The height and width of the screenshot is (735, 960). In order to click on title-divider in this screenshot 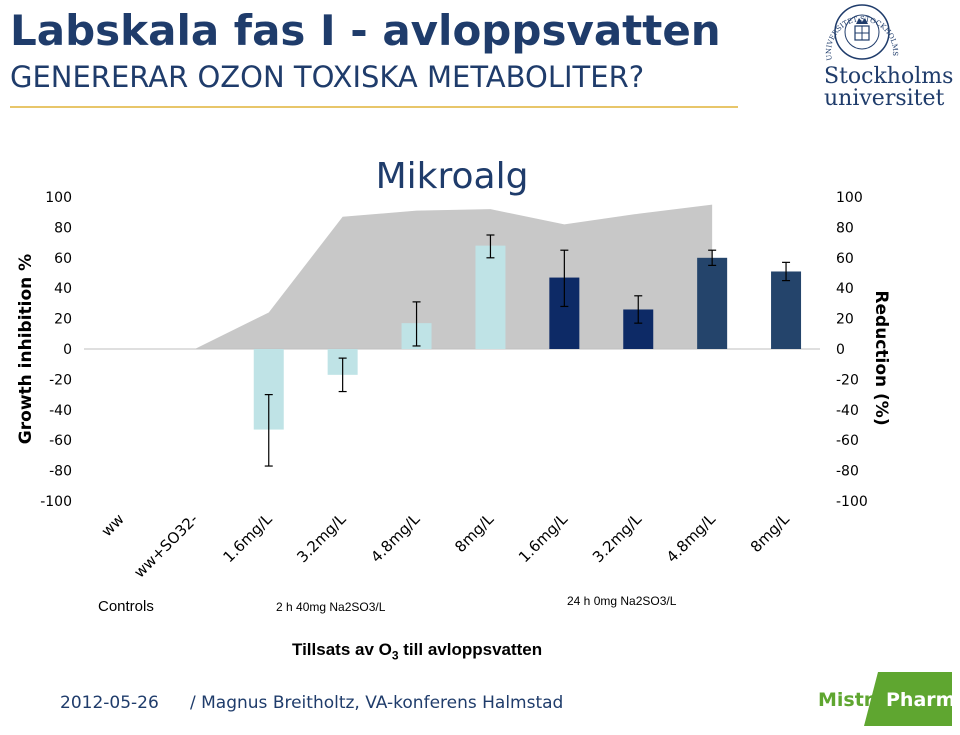, I will do `click(374, 107)`.